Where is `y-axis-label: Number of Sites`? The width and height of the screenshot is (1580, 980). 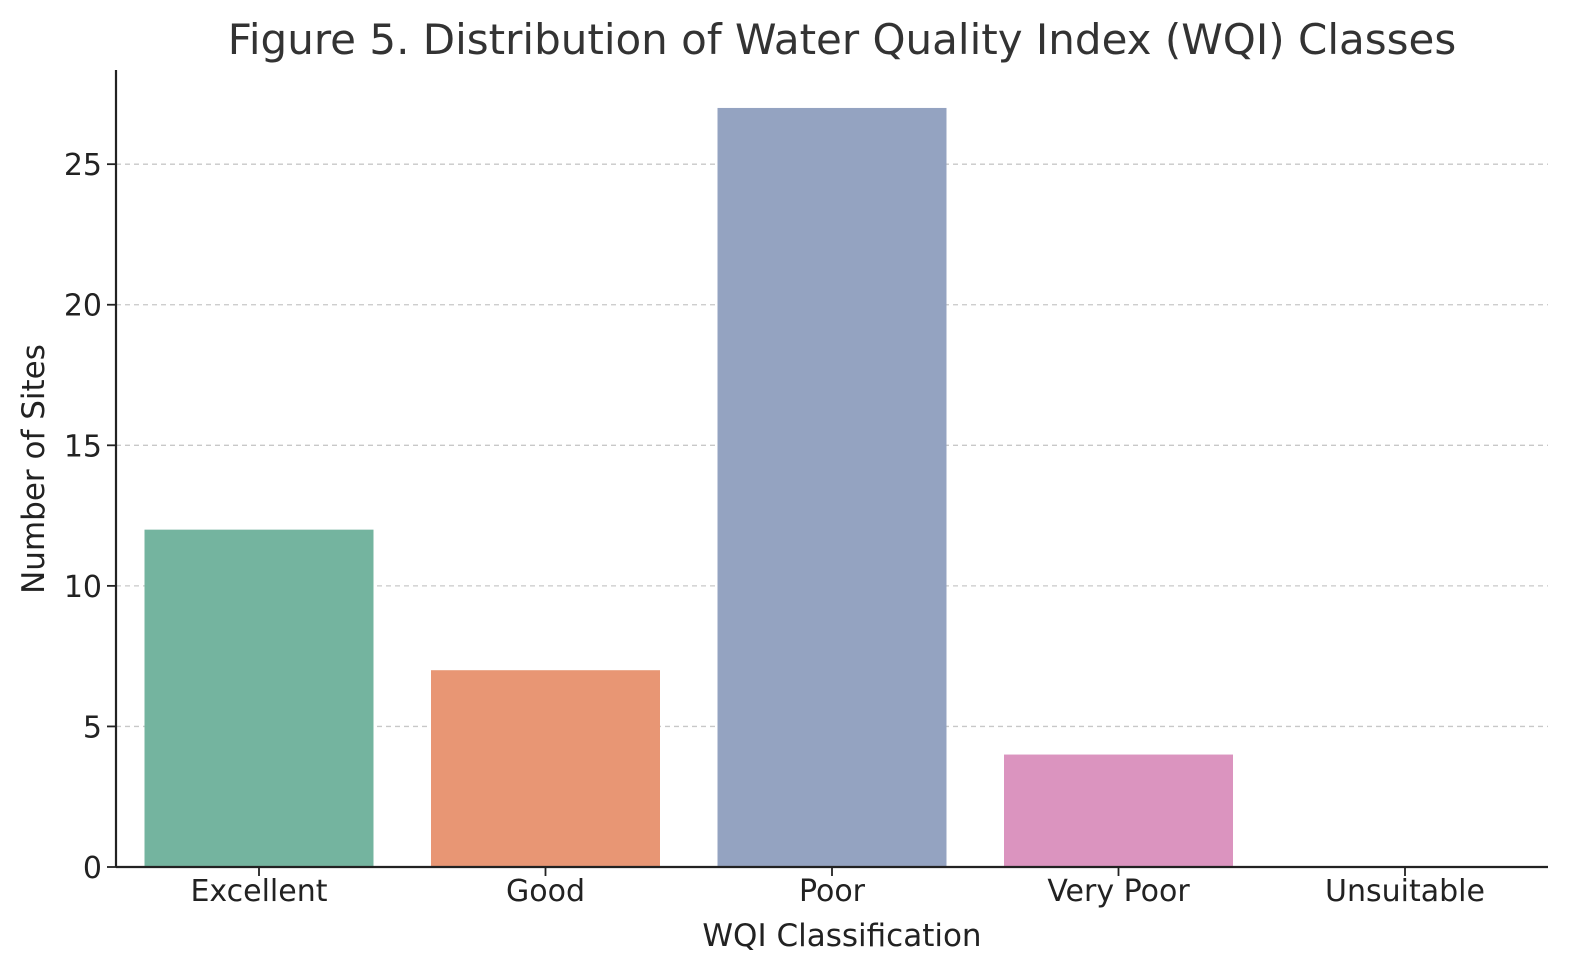
y-axis-label: Number of Sites is located at coordinates (34, 469).